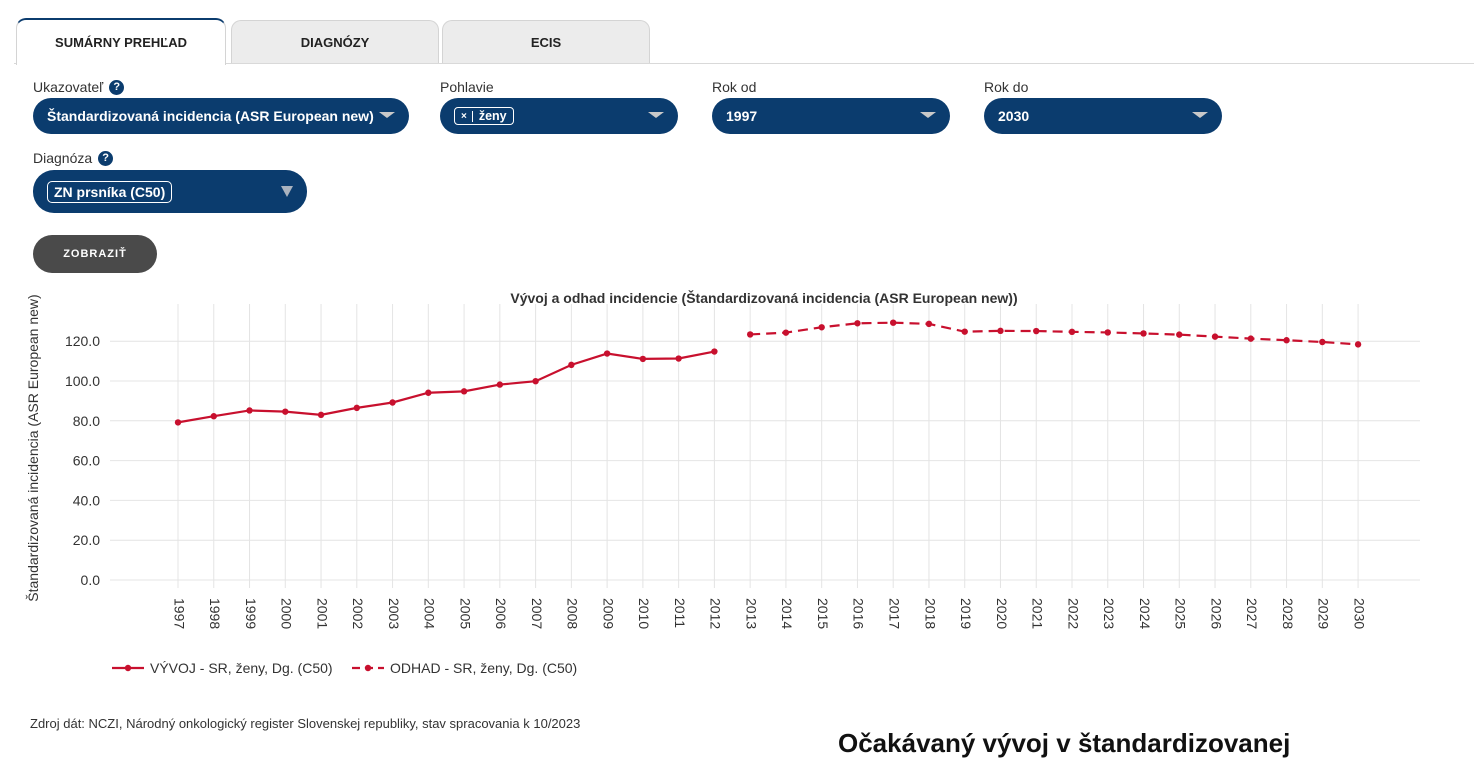  Describe the element at coordinates (680, 613) in the screenshot. I see `x-tick-label: 2011` at that location.